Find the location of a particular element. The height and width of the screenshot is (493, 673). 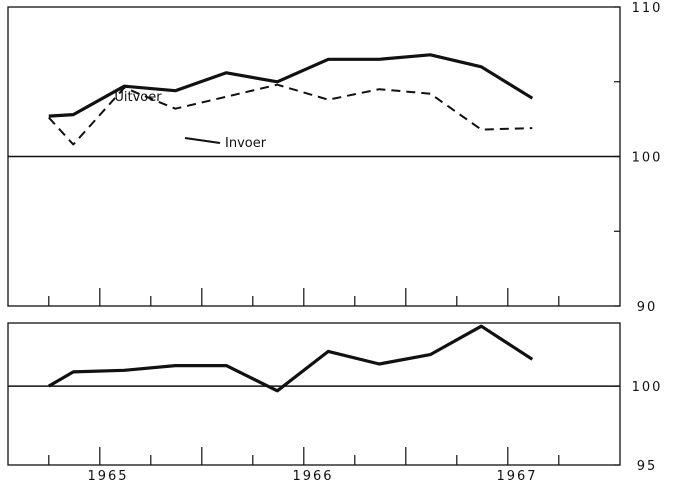

bottom-index-series-line is located at coordinates (291, 358).